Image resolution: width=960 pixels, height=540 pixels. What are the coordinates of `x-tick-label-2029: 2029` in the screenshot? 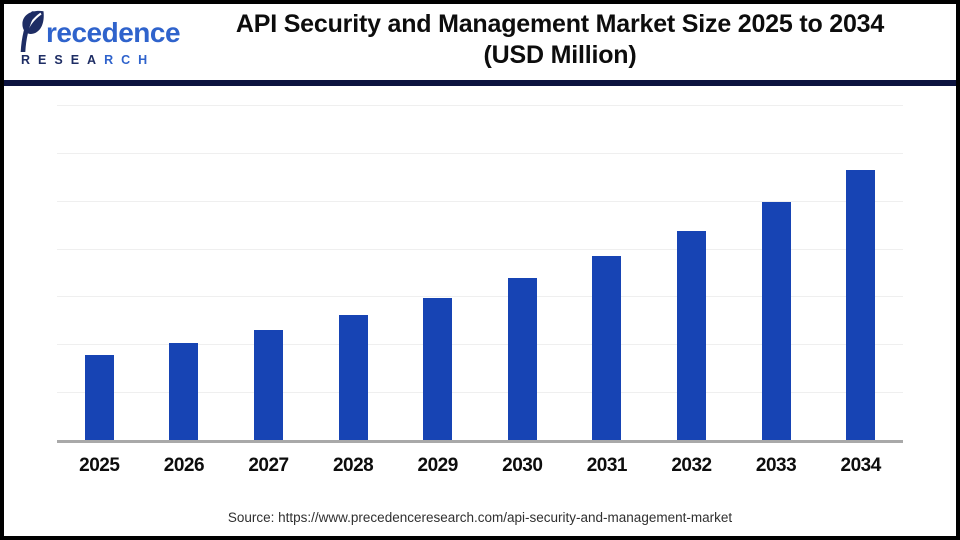 It's located at (438, 465).